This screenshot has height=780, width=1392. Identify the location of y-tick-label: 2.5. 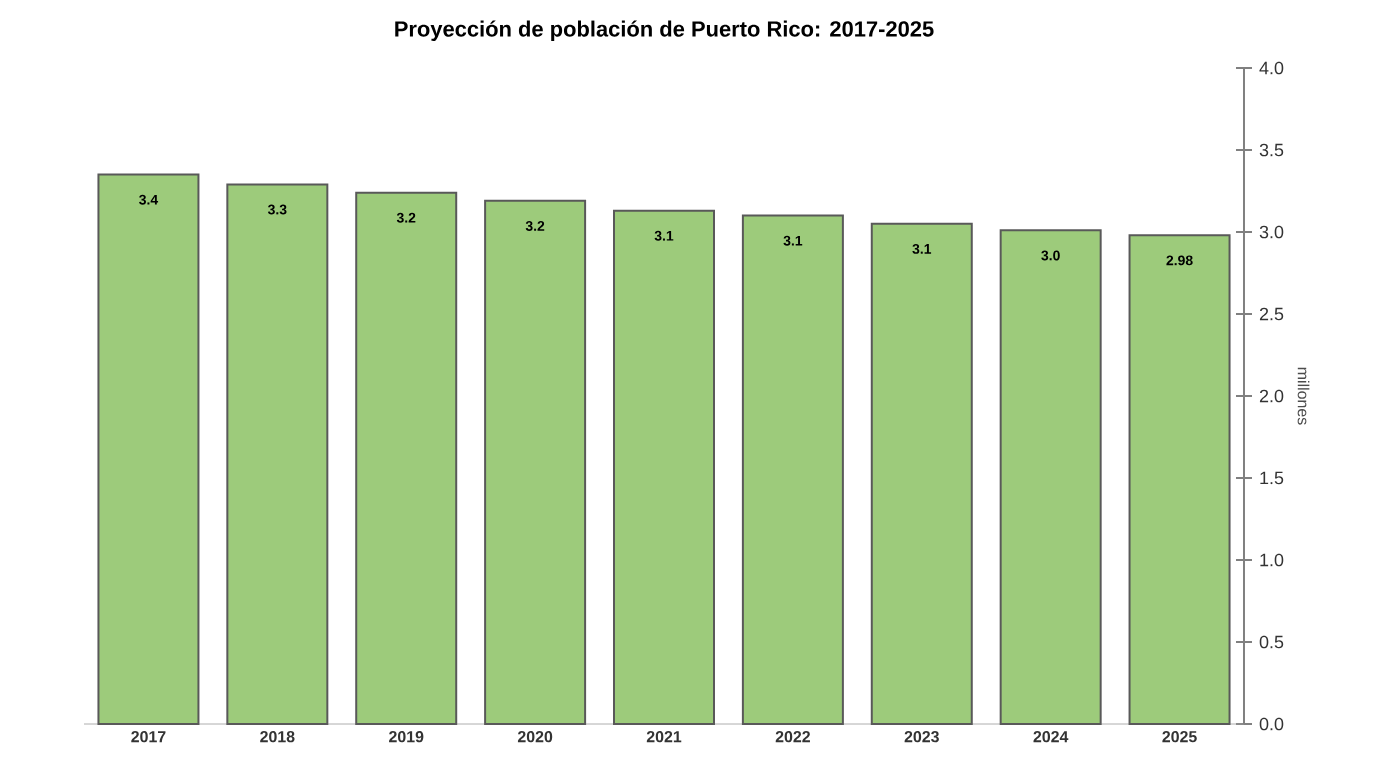
(1271, 314).